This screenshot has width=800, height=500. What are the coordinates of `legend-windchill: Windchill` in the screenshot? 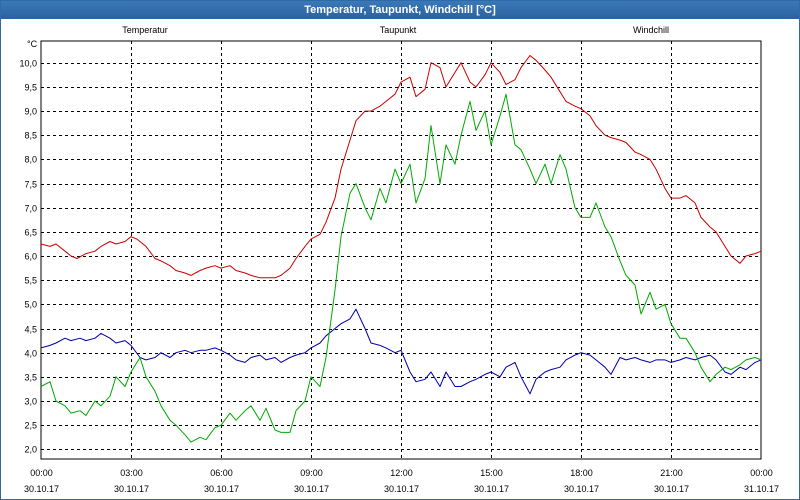 It's located at (651, 30).